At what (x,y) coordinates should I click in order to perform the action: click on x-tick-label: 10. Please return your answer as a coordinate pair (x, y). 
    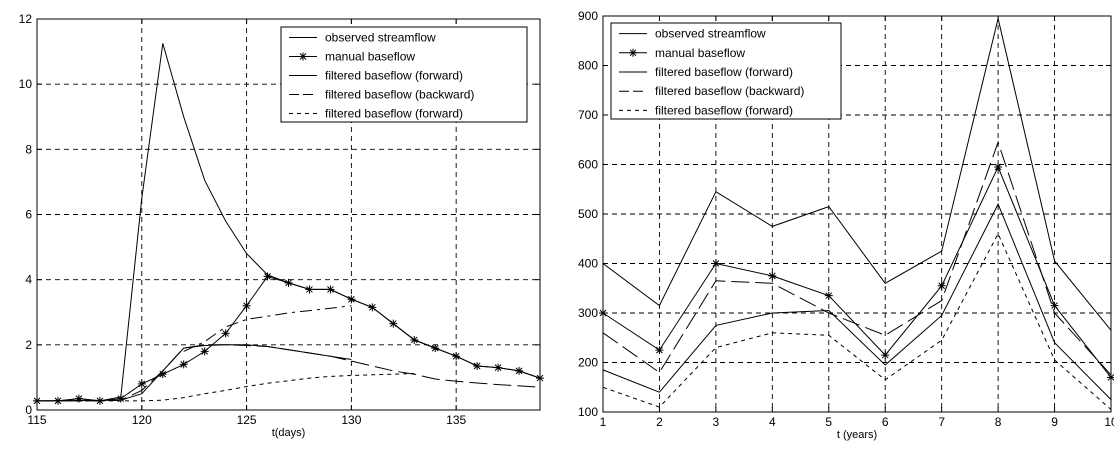
    Looking at the image, I should click on (1109, 422).